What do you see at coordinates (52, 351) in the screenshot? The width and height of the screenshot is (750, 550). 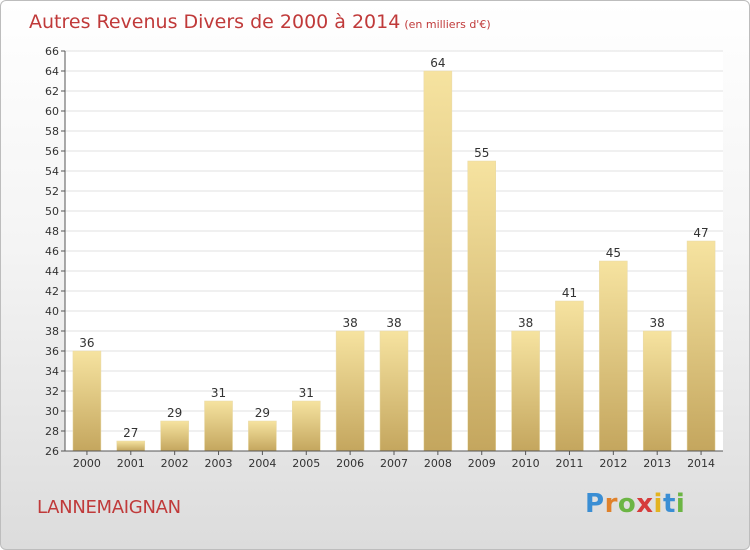 I see `y-tick-label: 36` at bounding box center [52, 351].